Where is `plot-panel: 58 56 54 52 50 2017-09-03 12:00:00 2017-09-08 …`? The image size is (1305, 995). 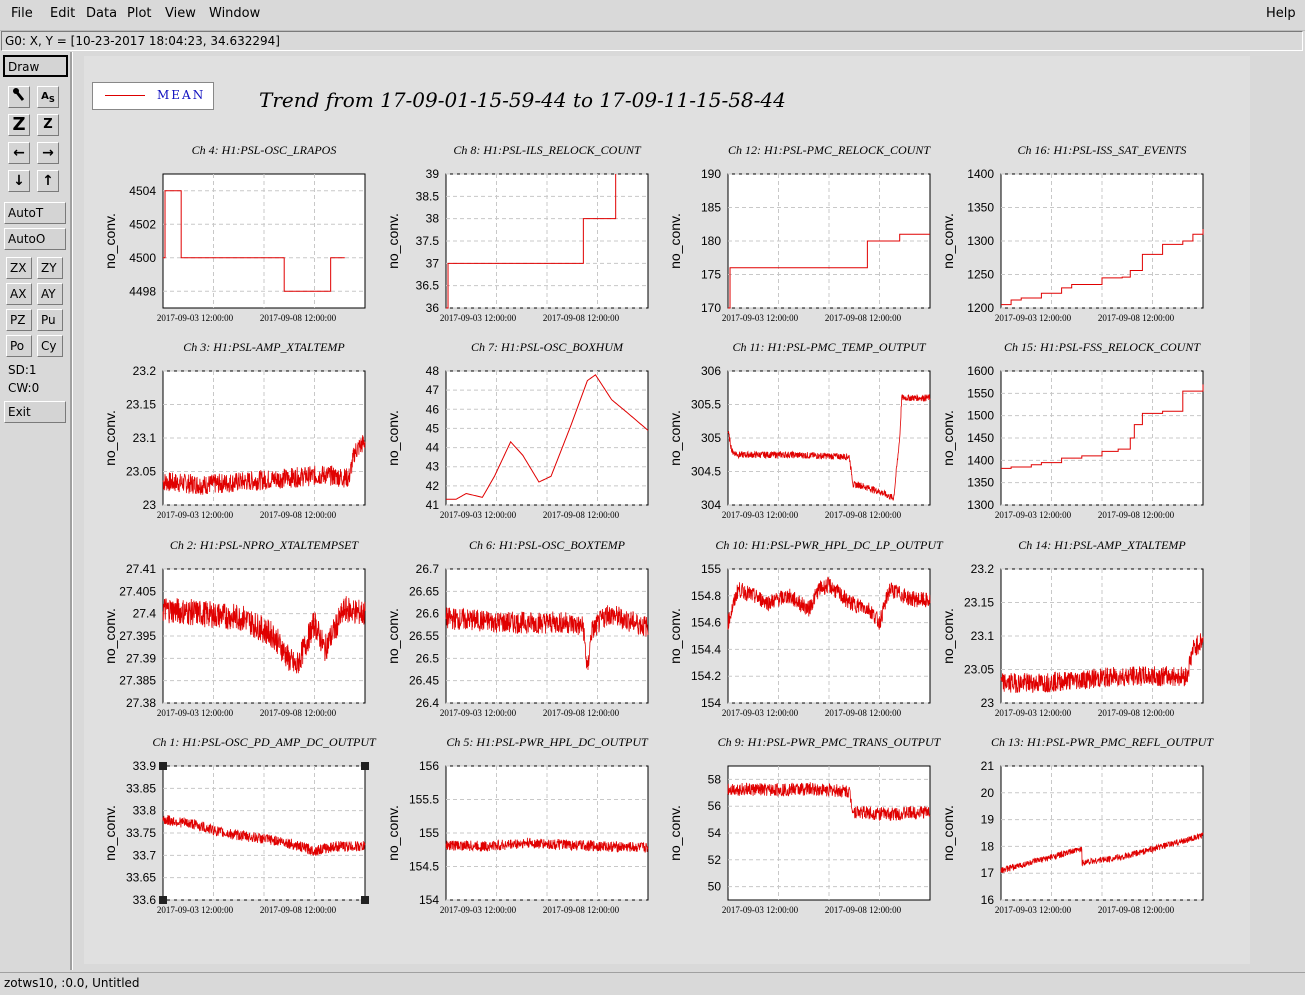 plot-panel: 58 56 54 52 50 2017-09-03 12:00:00 2017-09-08 … is located at coordinates (804, 825).